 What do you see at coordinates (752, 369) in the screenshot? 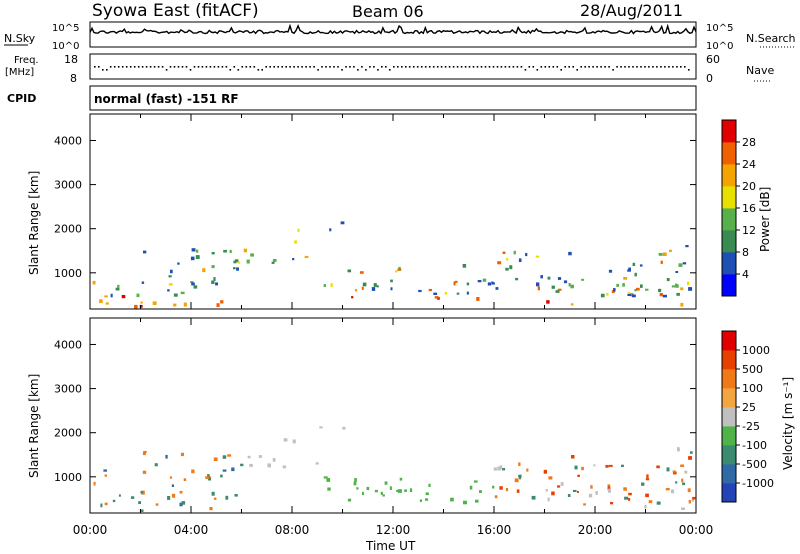
I see `velocity-colorbar-tick-label: 500` at bounding box center [752, 369].